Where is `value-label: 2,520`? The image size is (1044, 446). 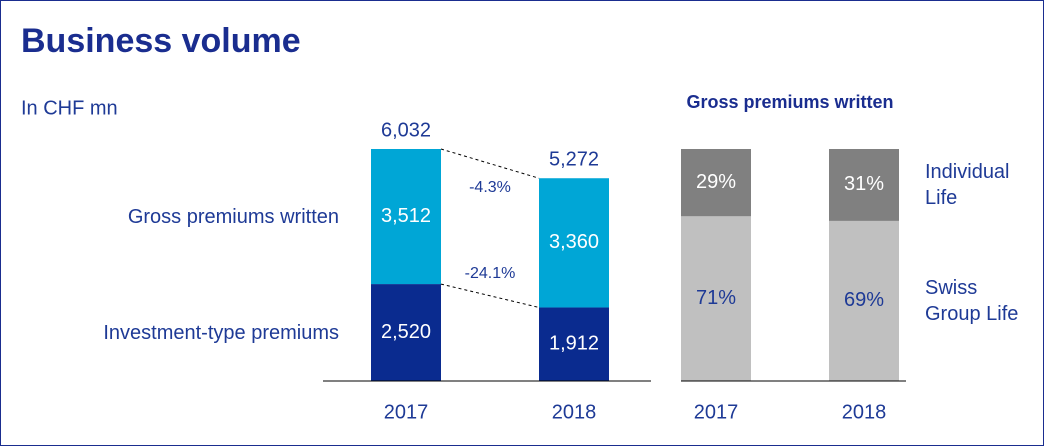
value-label: 2,520 is located at coordinates (406, 332).